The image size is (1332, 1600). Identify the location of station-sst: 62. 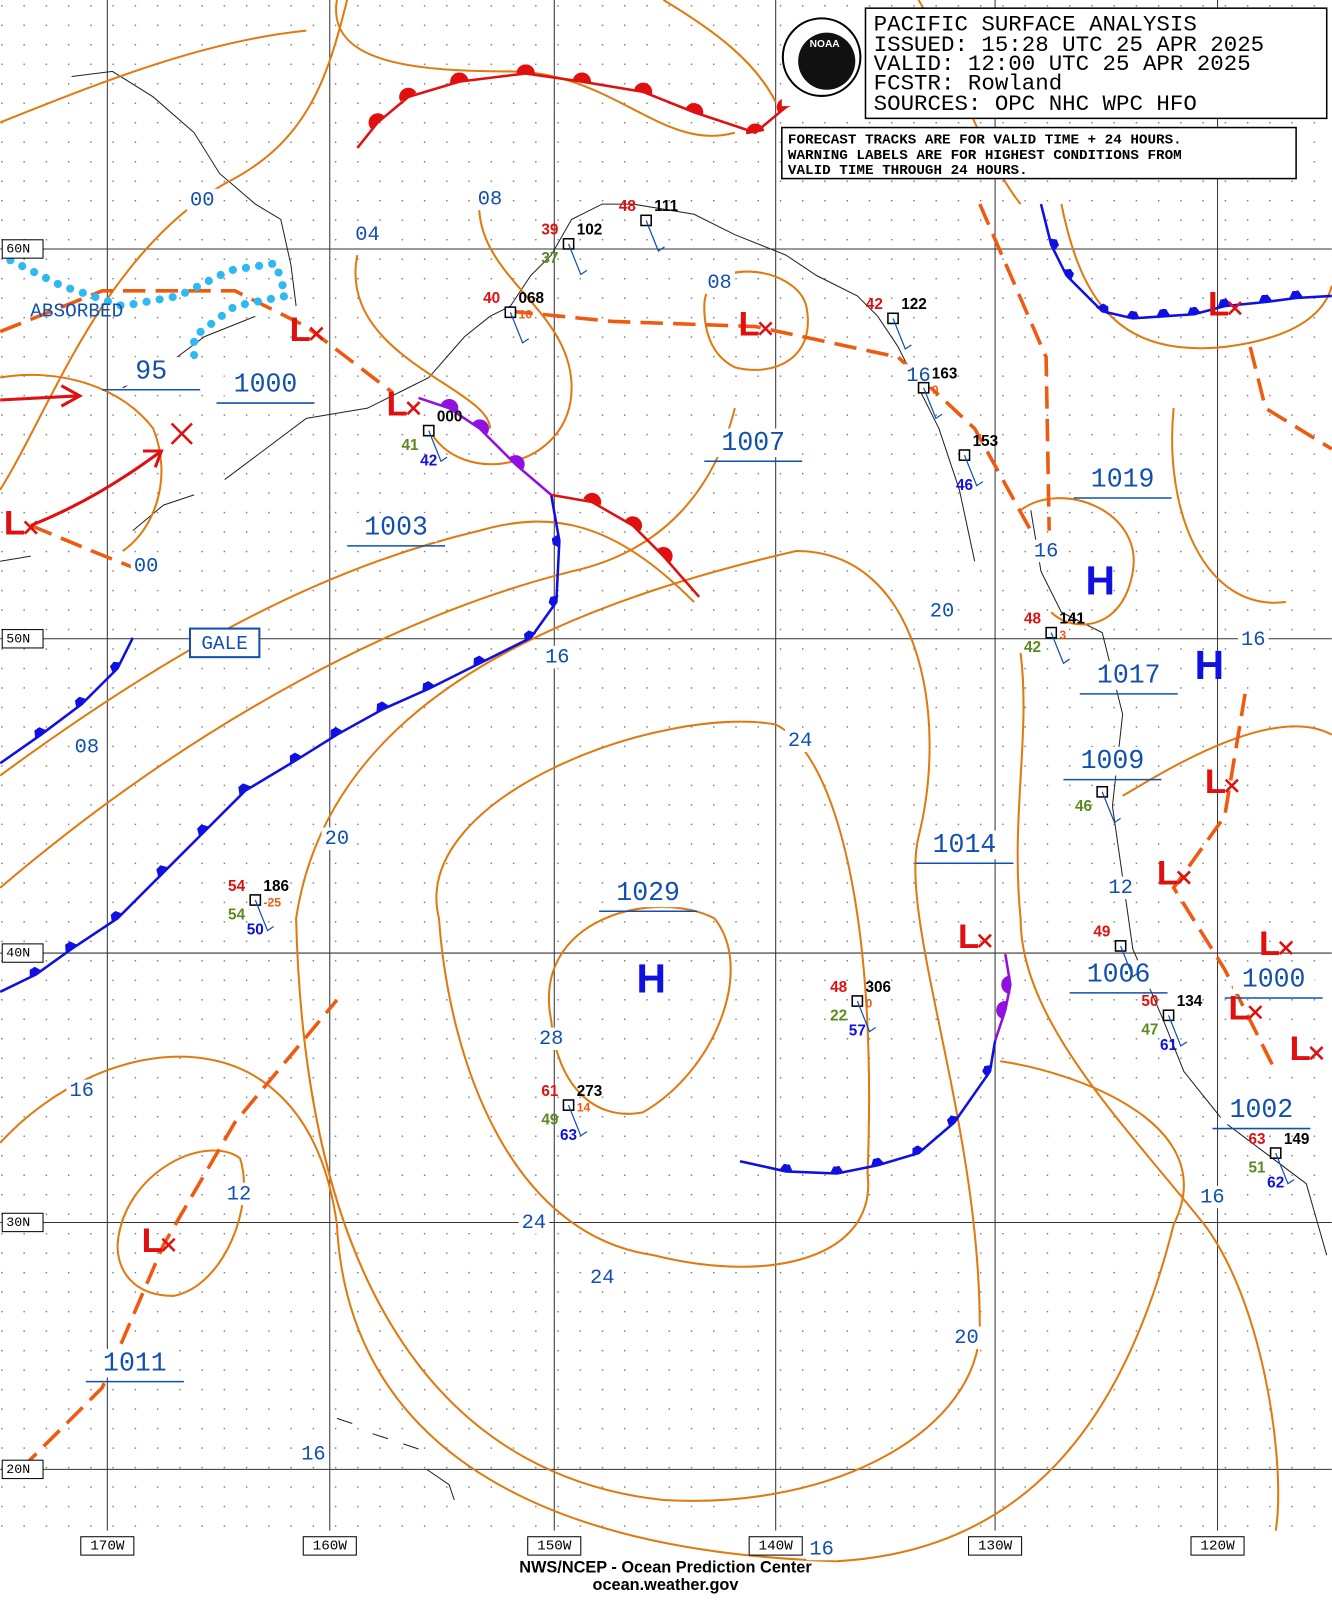
(1275, 1183).